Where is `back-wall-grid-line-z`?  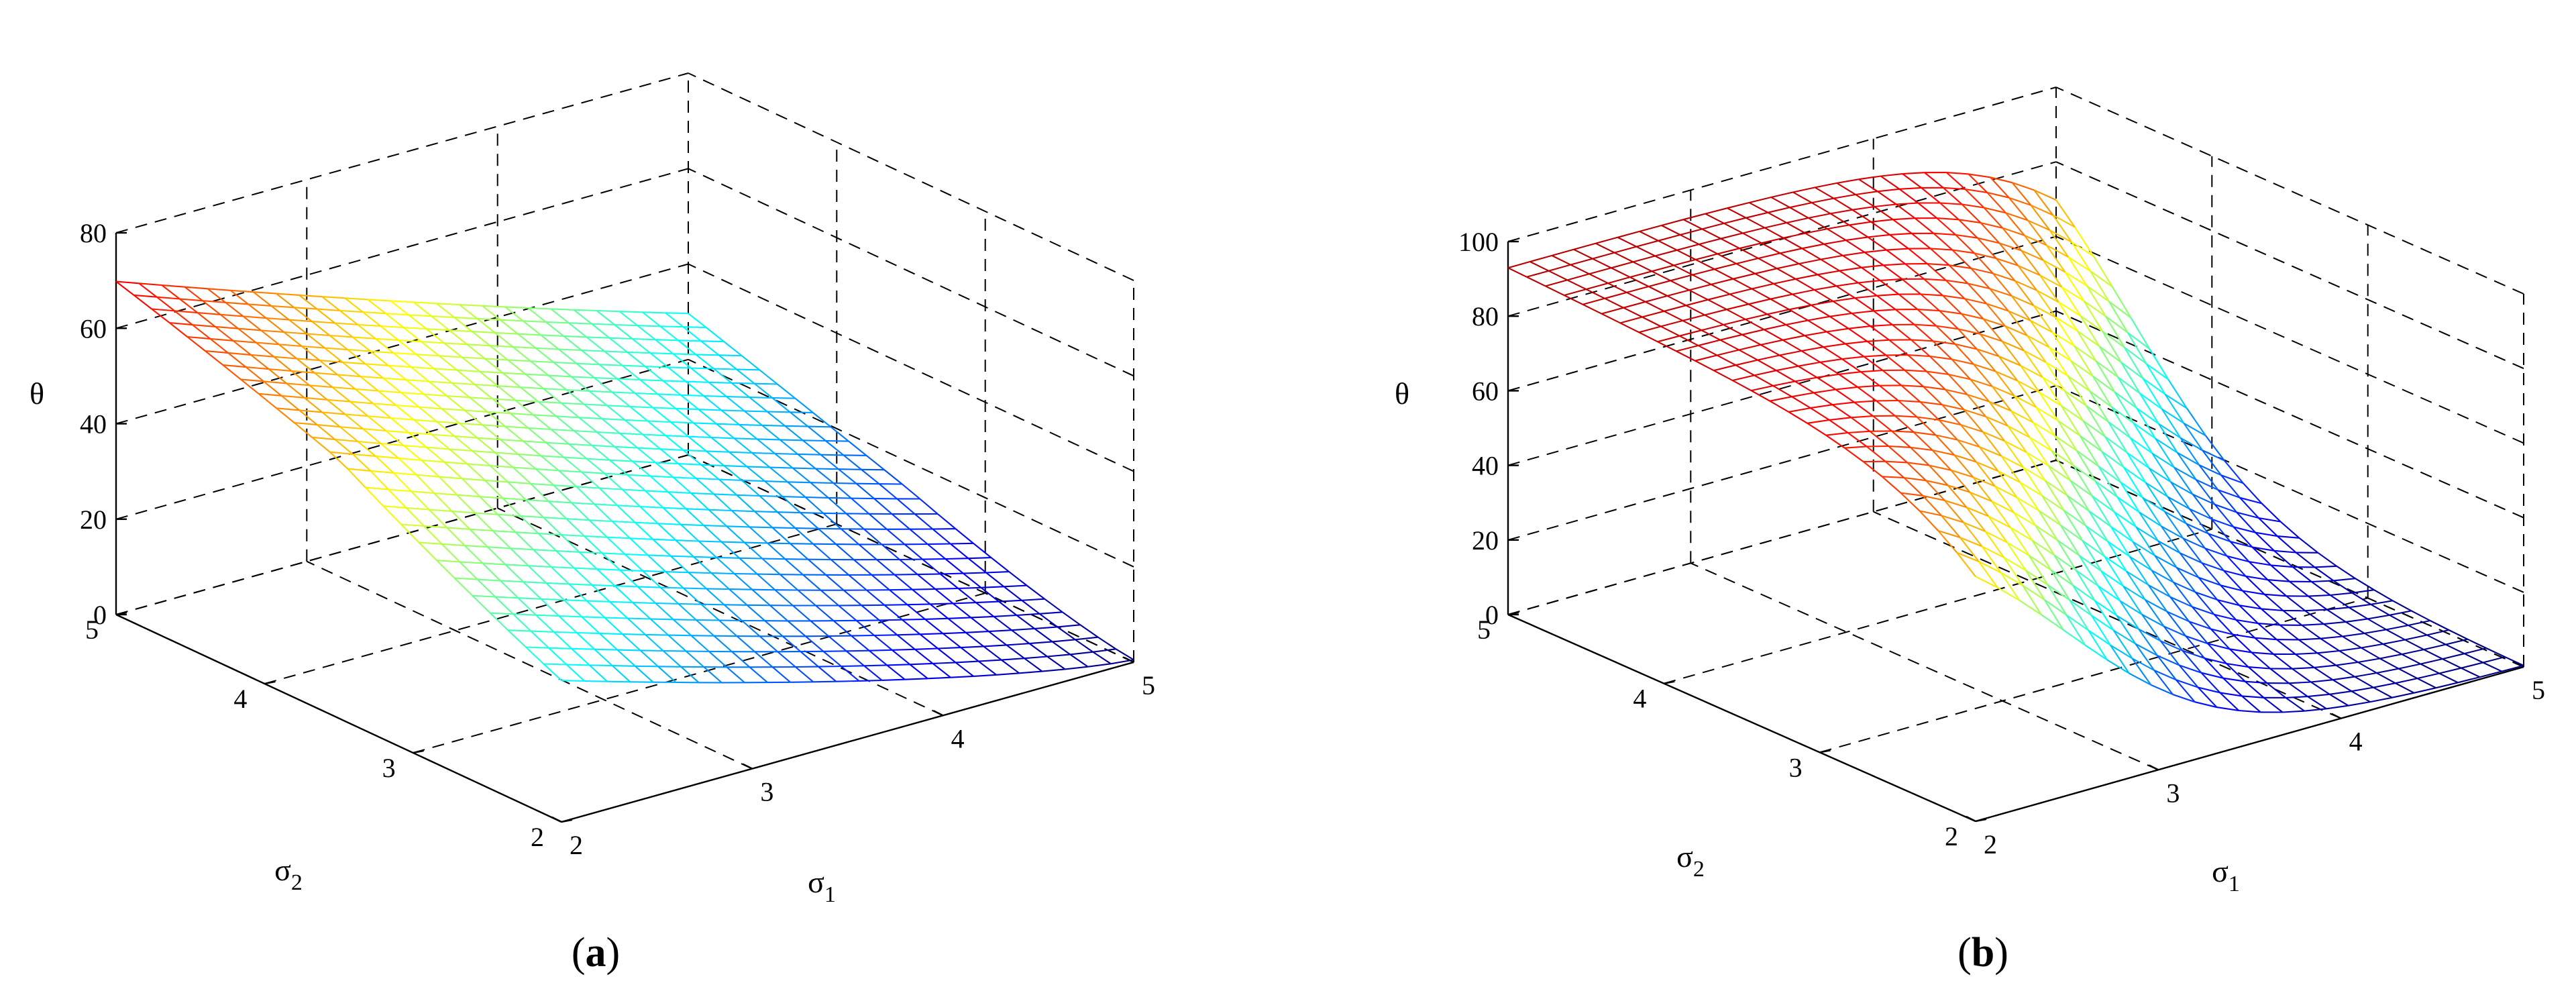
back-wall-grid-line-z is located at coordinates (402, 344).